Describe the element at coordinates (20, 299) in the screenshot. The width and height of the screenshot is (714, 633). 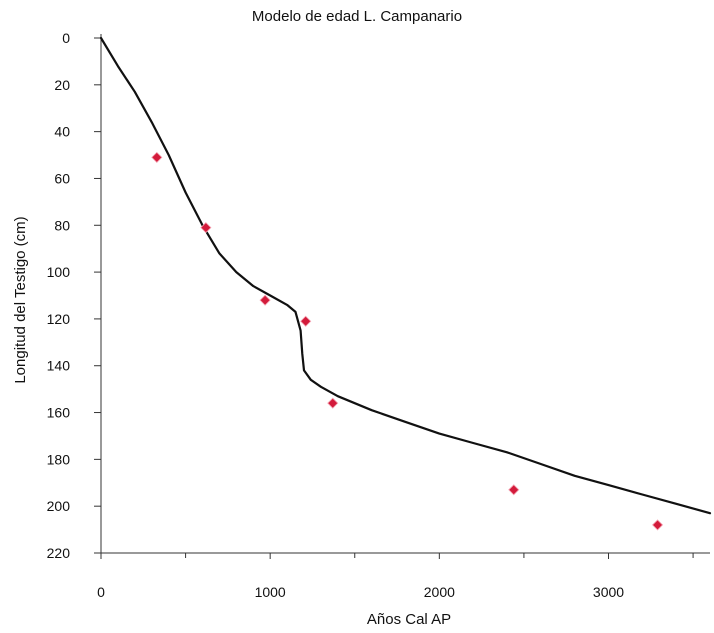
I see `y-axis-label: Longitud del Testigo (cm)` at that location.